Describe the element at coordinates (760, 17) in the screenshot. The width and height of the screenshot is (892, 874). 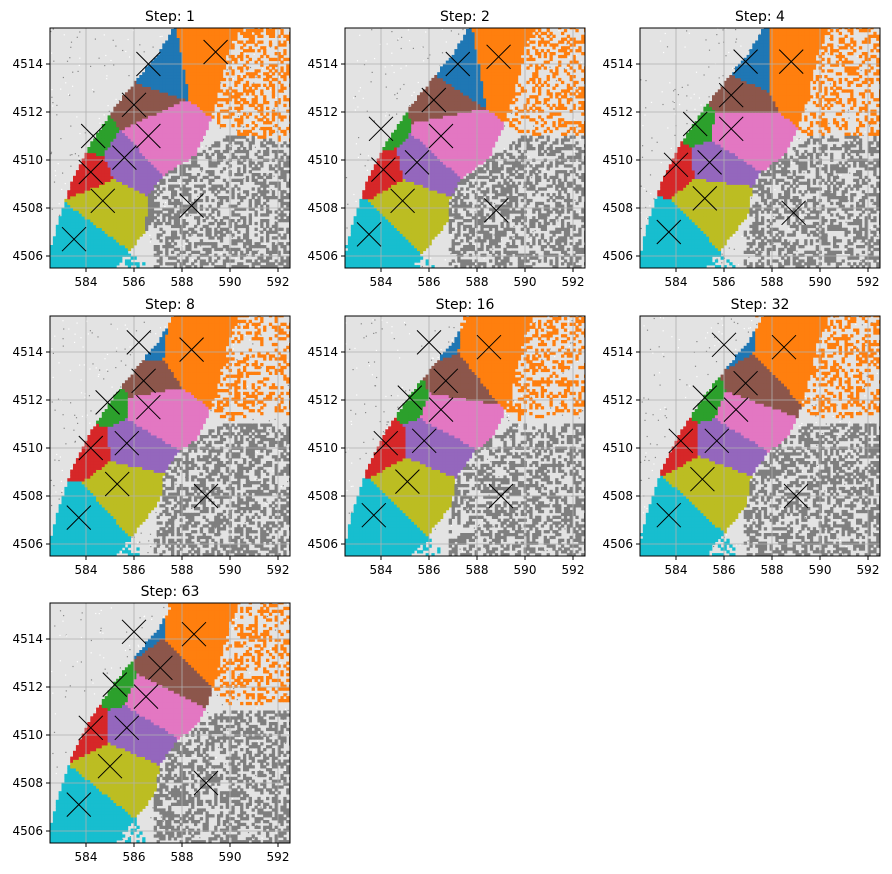
I see `panel-title: Step: 4` at that location.